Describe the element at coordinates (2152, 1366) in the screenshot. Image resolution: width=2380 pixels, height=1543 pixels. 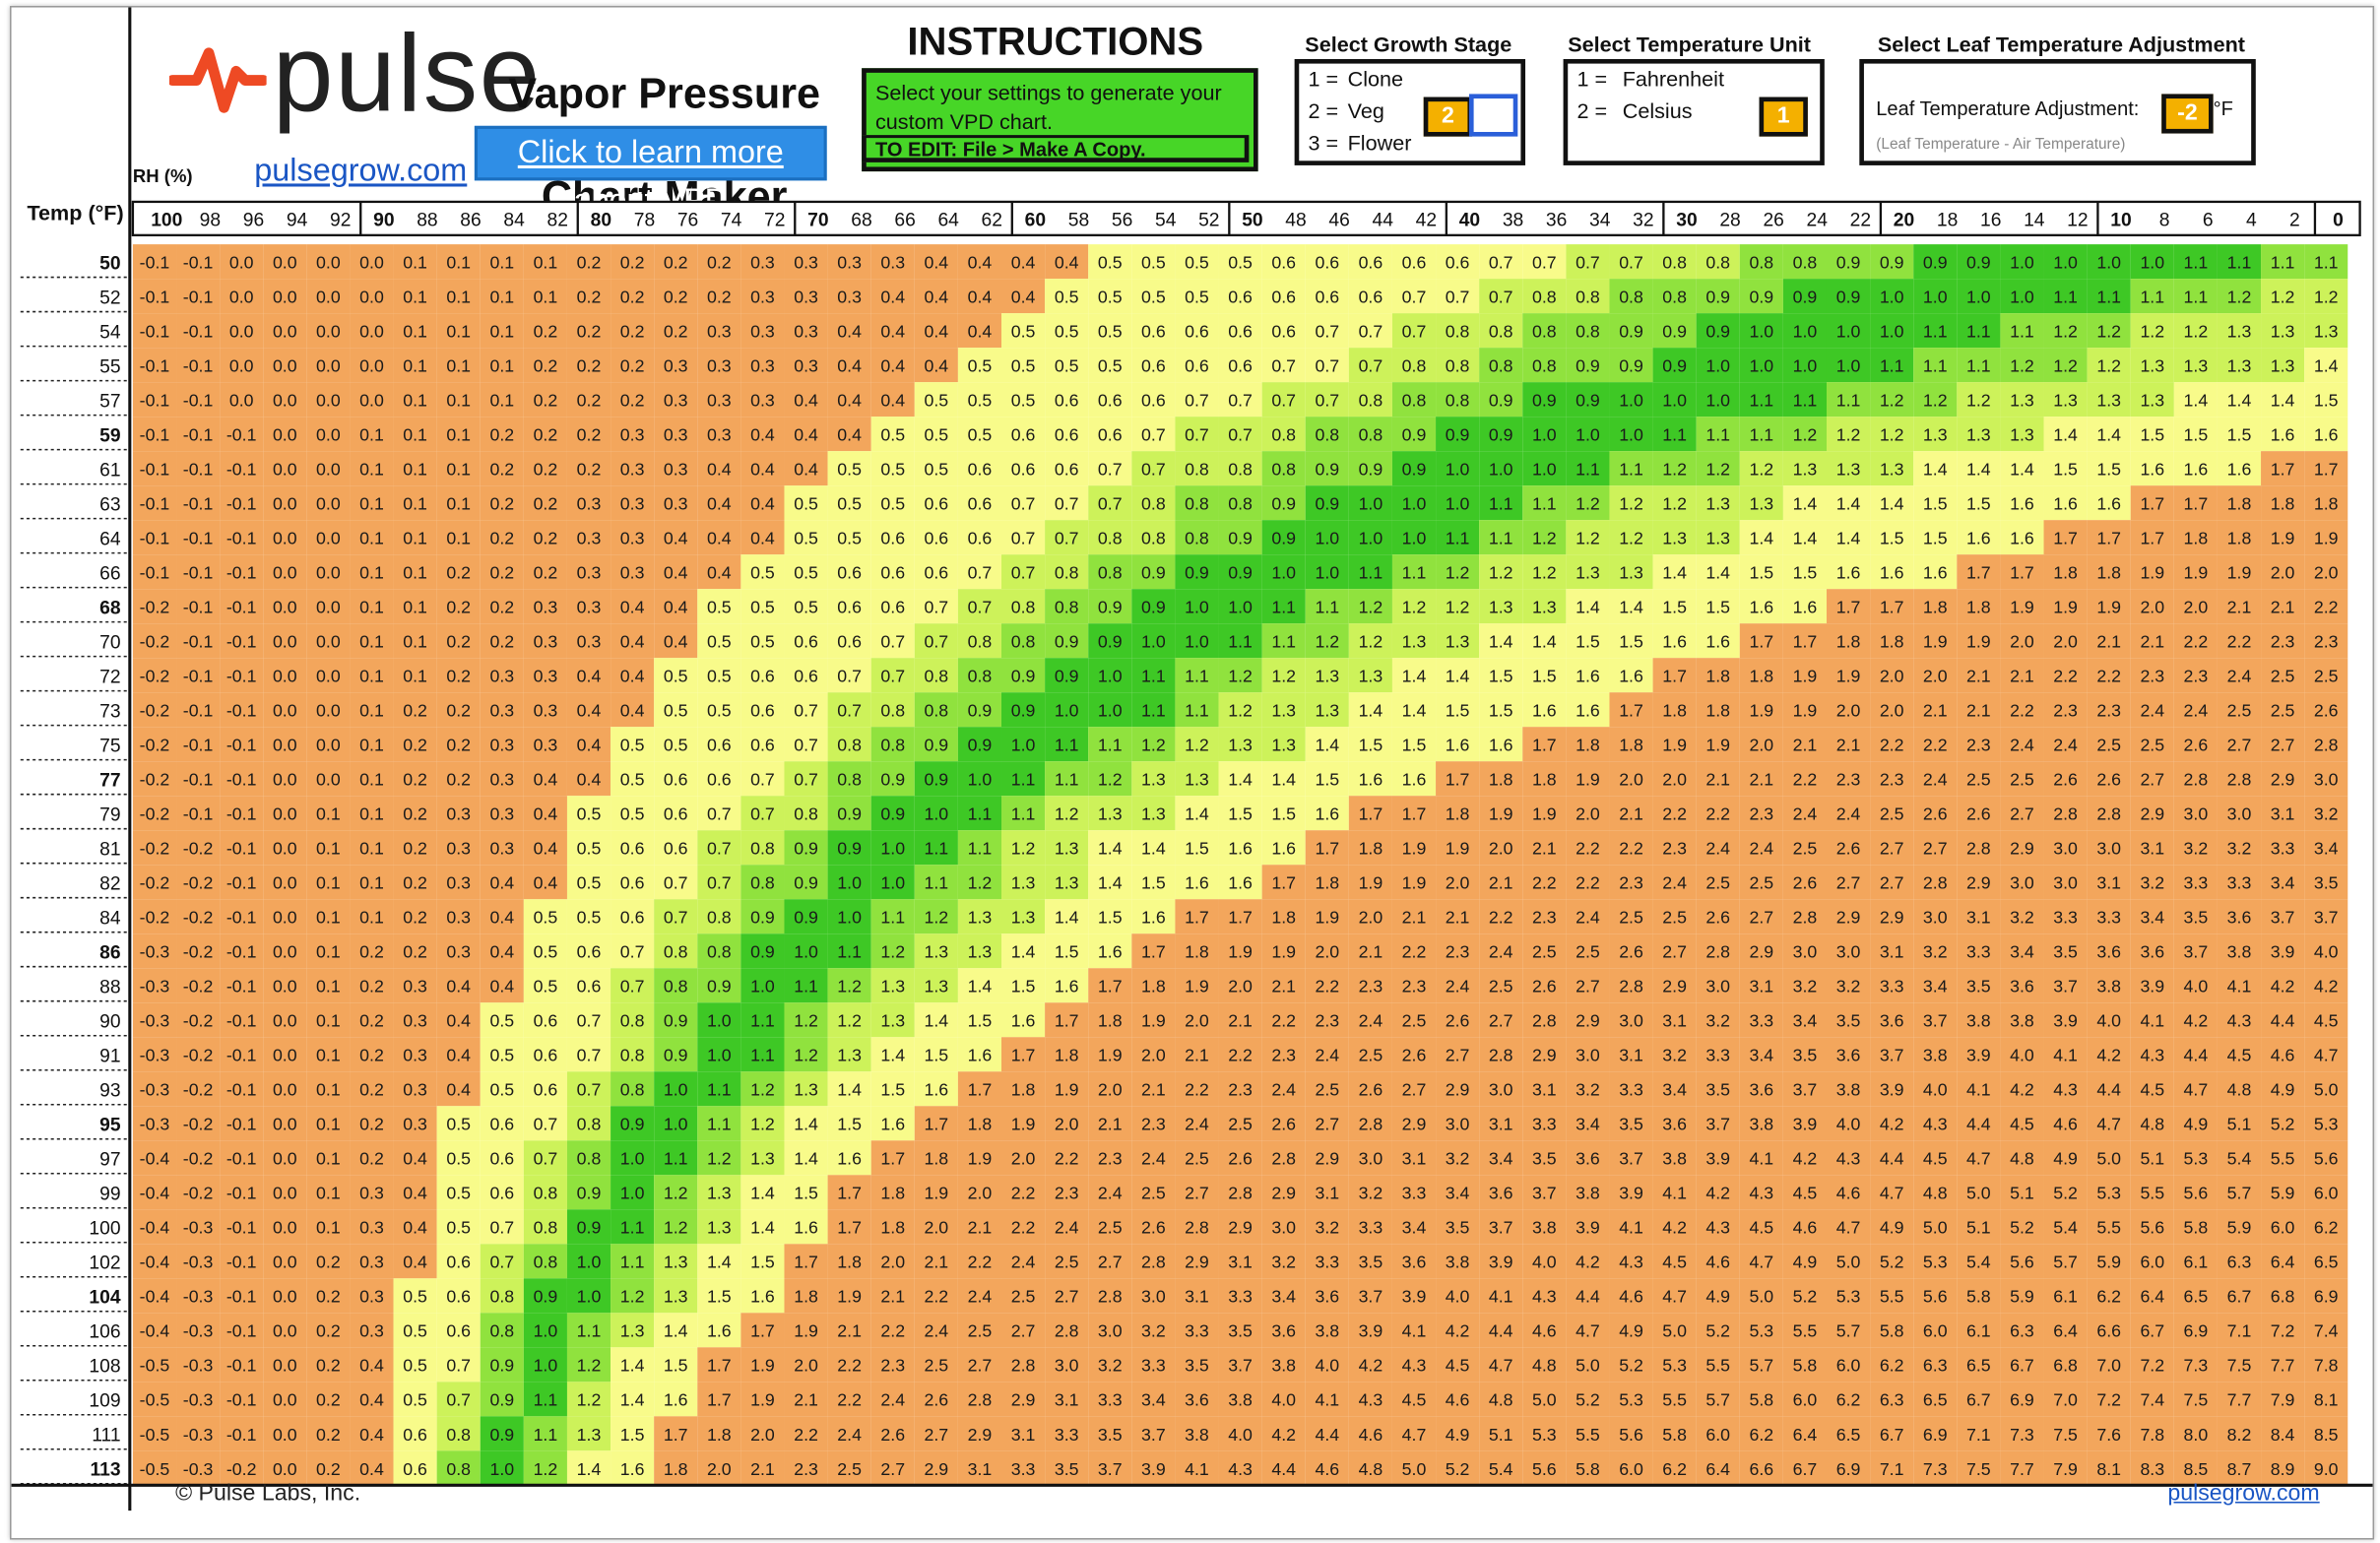
I see `vpd-value-label: 7.2` at that location.